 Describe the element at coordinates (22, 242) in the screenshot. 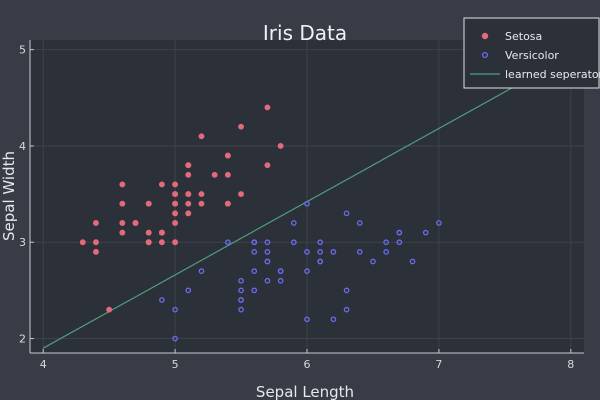

I see `y-tick-label: 3` at that location.